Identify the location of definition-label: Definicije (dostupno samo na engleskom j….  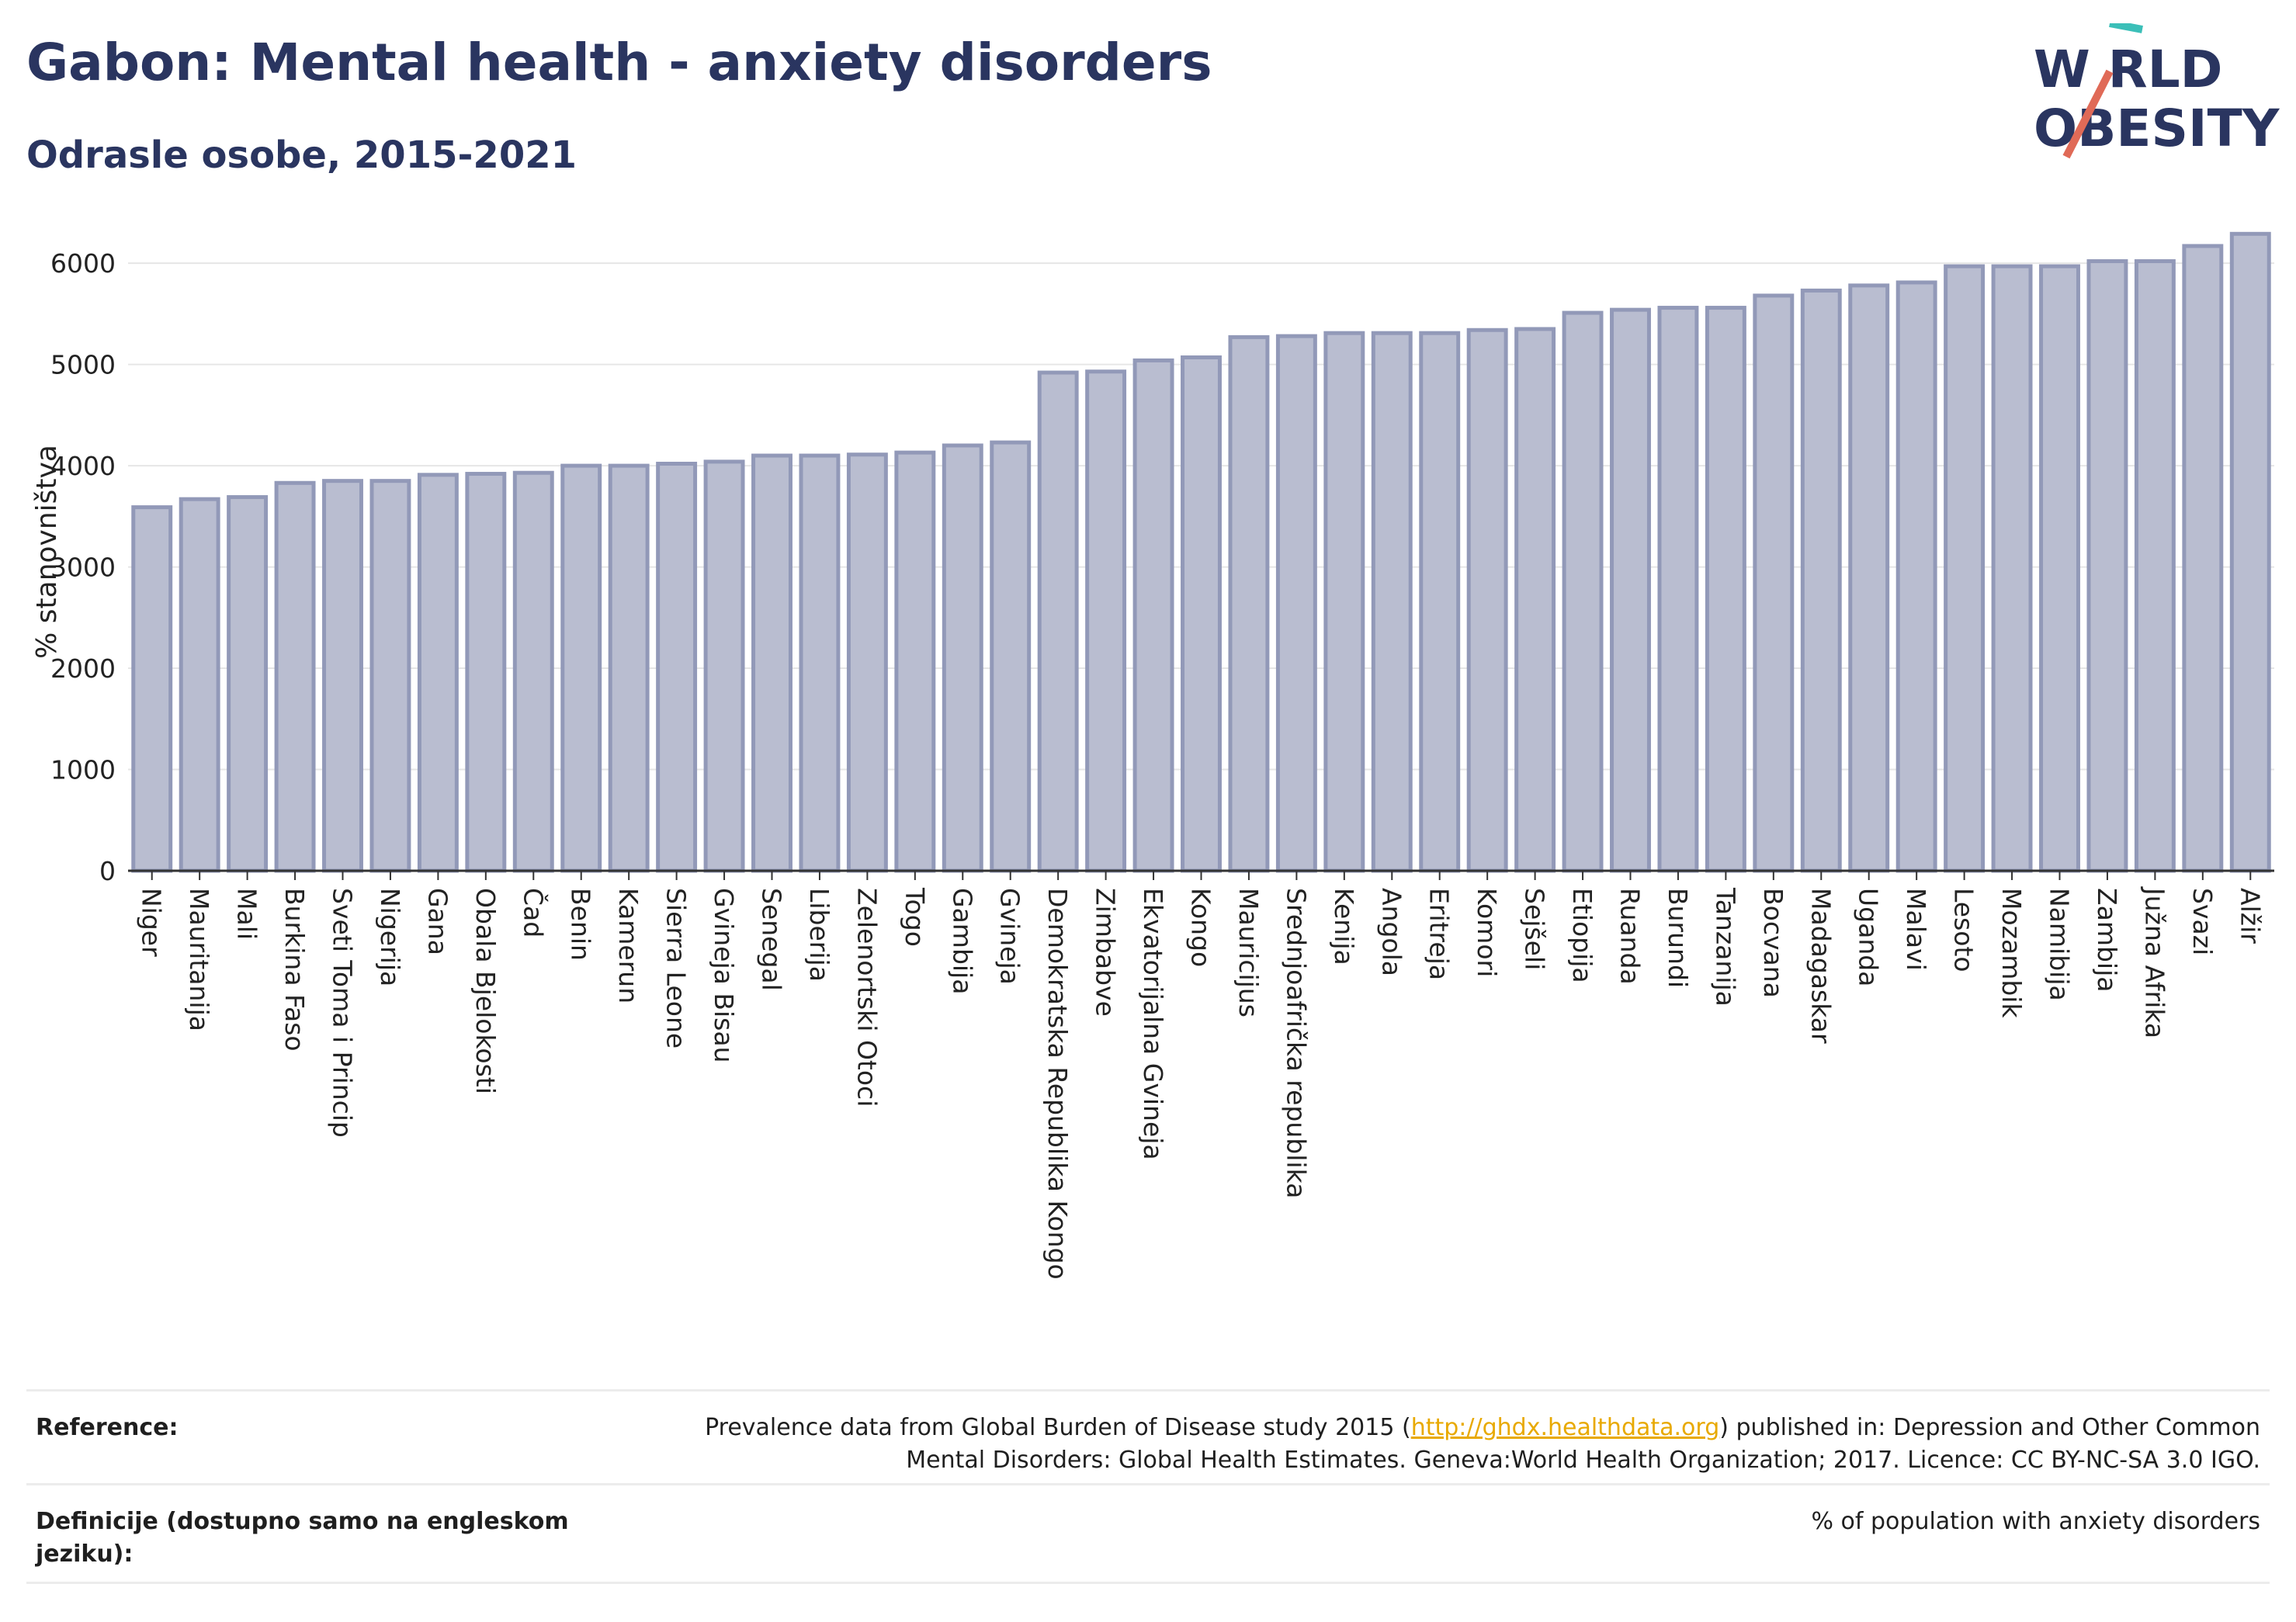
(302, 1538).